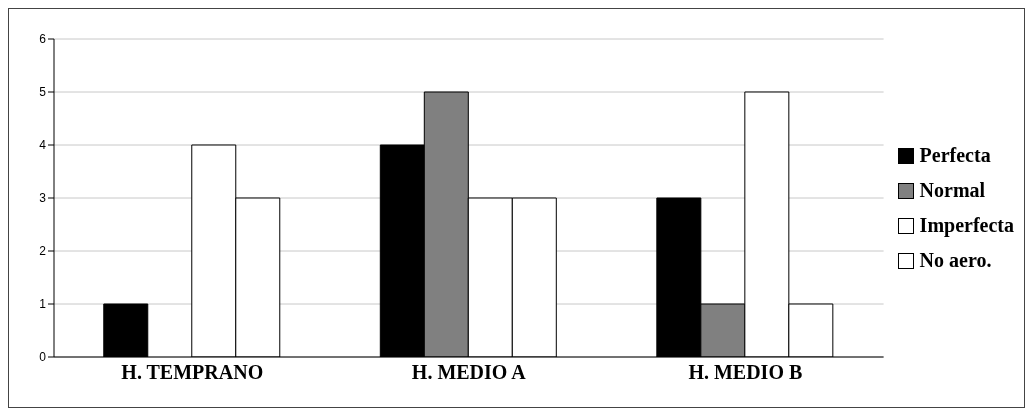  Describe the element at coordinates (43, 39) in the screenshot. I see `y-tick-label: 6` at that location.